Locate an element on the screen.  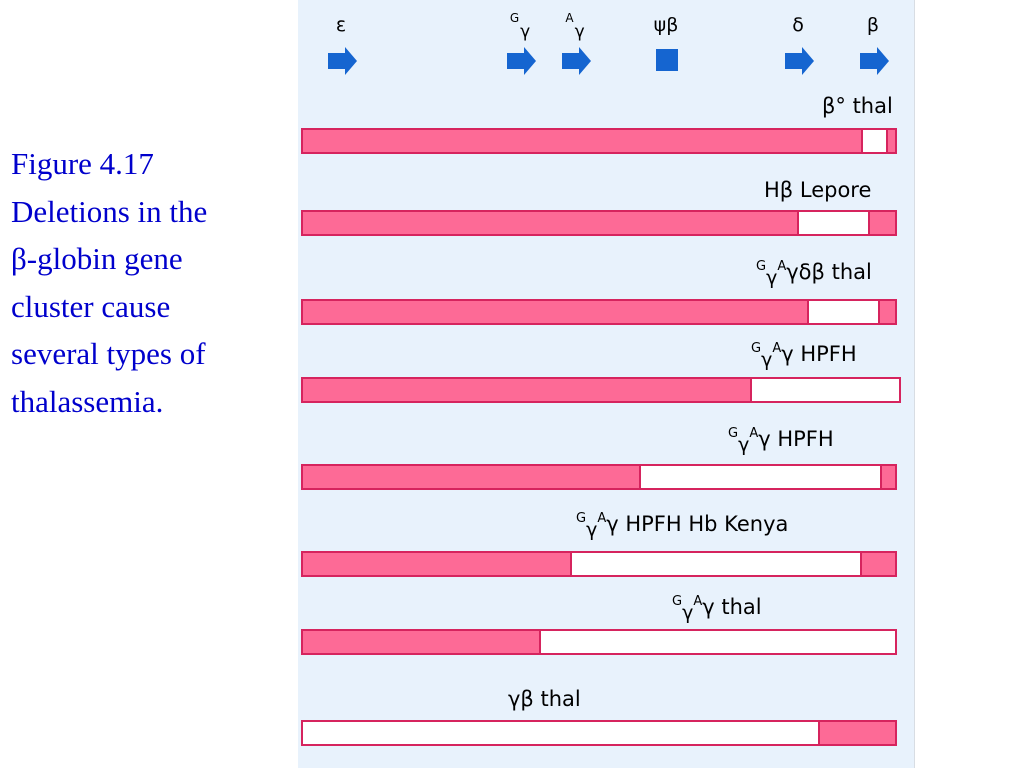
deletion-label: GγAγδβ thal is located at coordinates (814, 274).